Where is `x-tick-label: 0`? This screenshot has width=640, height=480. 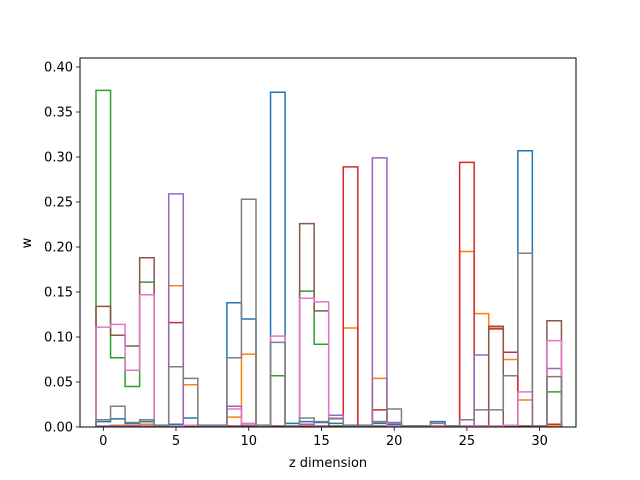 x-tick-label: 0 is located at coordinates (103, 441).